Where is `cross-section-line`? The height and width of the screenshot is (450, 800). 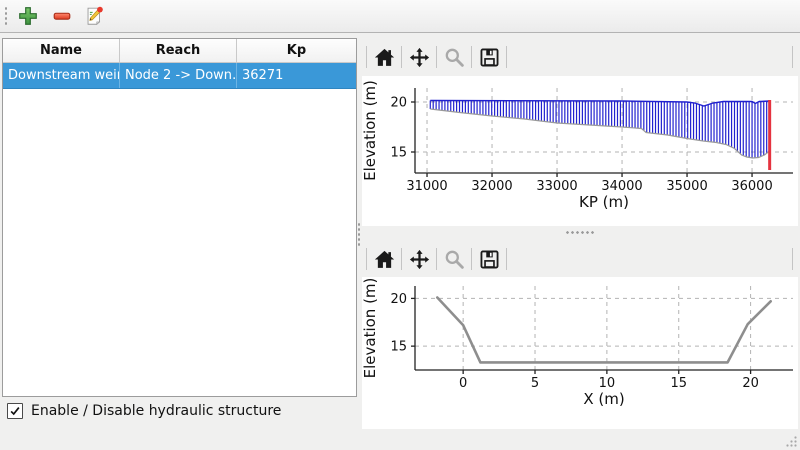 cross-section-line is located at coordinates (604, 330).